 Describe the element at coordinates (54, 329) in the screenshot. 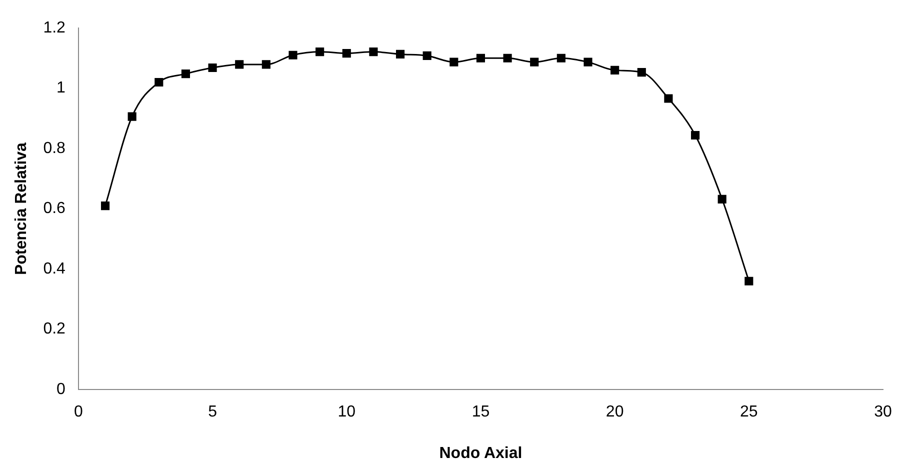

I see `y-tick-label: 0.2` at that location.